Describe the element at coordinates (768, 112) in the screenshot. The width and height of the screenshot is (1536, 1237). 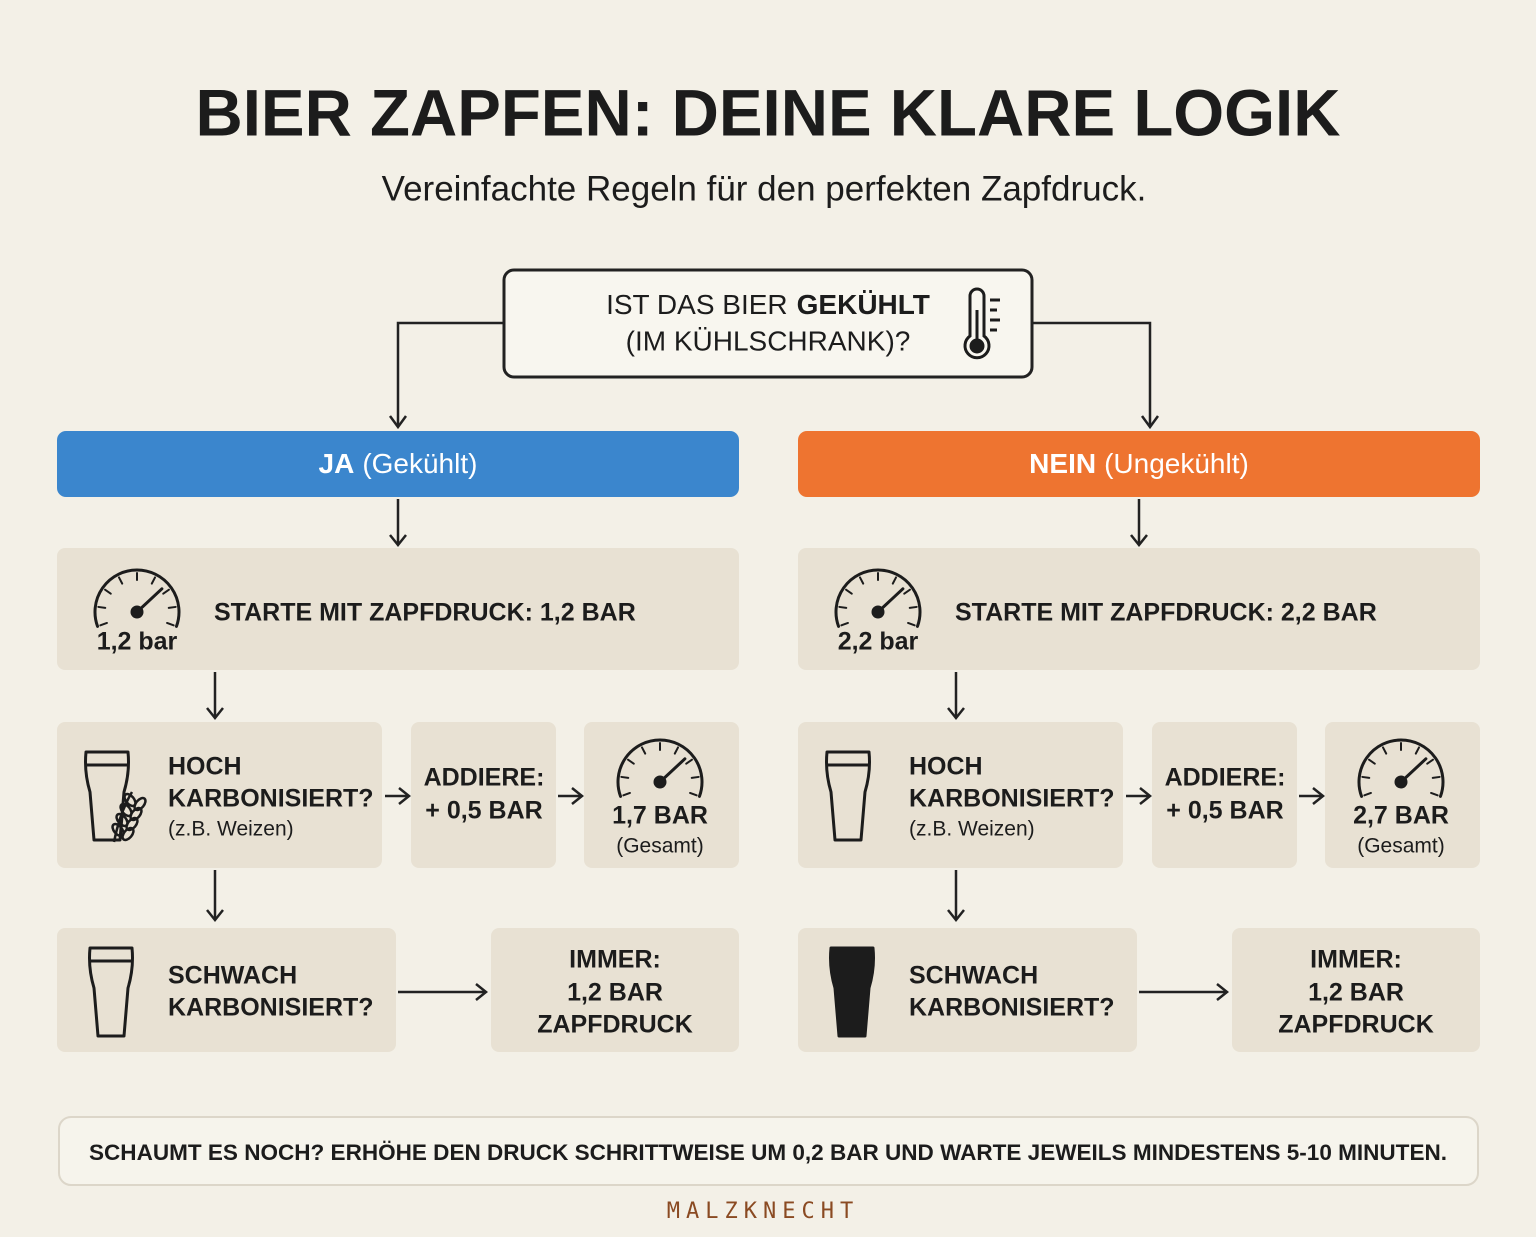
I see `title: BIER ZAPFEN: DEINE KLARE LOGIK` at that location.